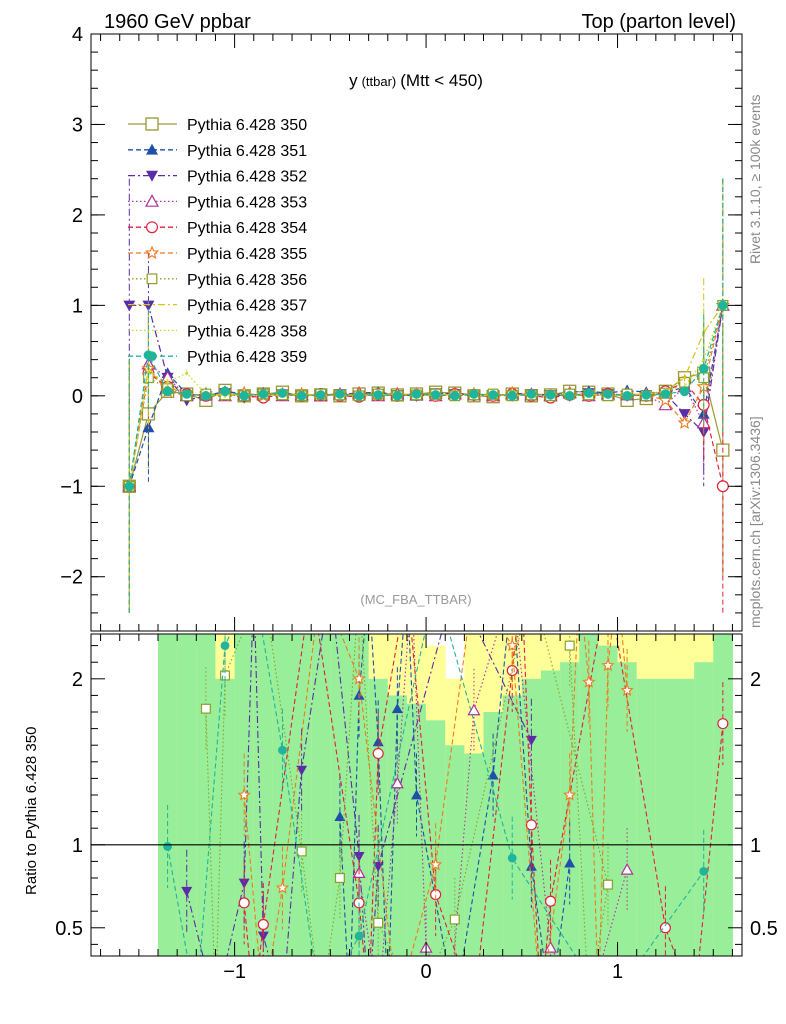 Image resolution: width=786 pixels, height=1024 pixels. I want to click on mcplots-label: mcplots.cern.ch [arXiv:1306.3436], so click(755, 522).